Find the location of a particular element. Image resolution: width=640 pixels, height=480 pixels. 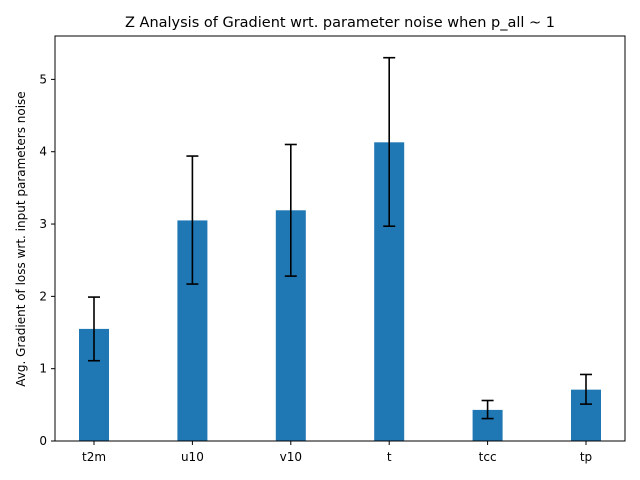

y-tick-label-4: 4 is located at coordinates (43, 152).